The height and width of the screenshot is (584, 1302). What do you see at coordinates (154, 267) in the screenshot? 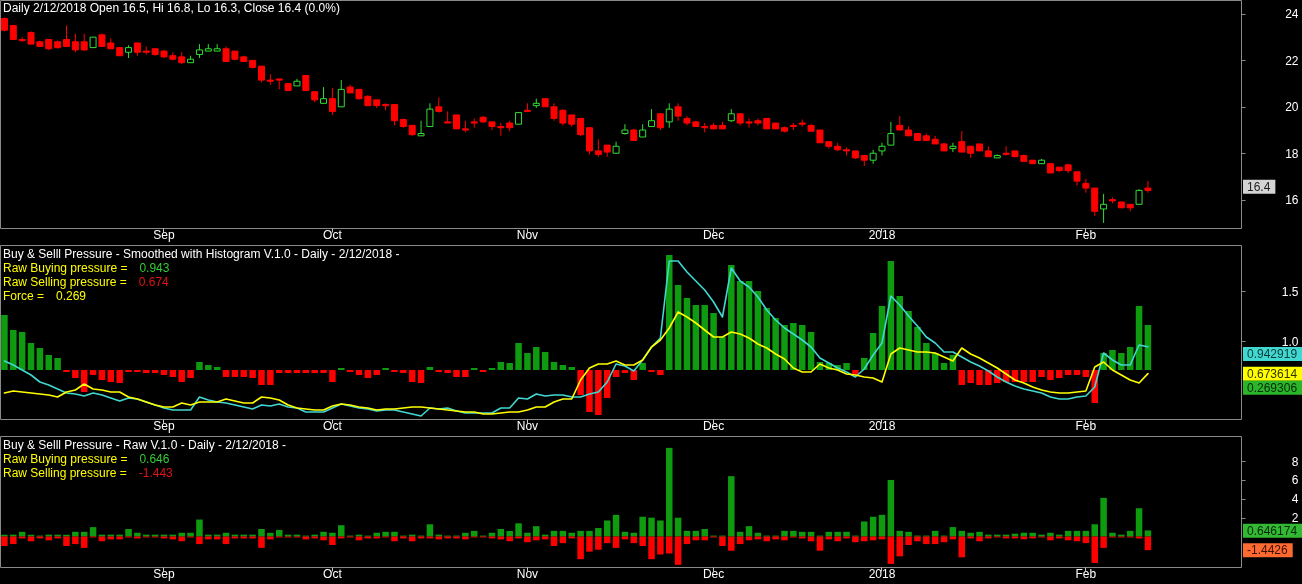
I see `annotation: 0.943` at bounding box center [154, 267].